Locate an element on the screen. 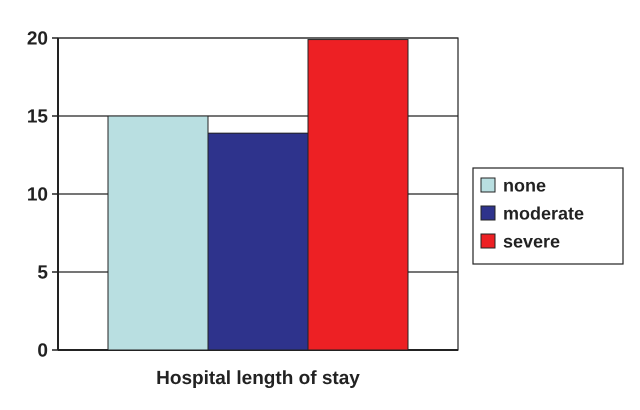 The width and height of the screenshot is (640, 410). legend-label: severe is located at coordinates (531, 241).